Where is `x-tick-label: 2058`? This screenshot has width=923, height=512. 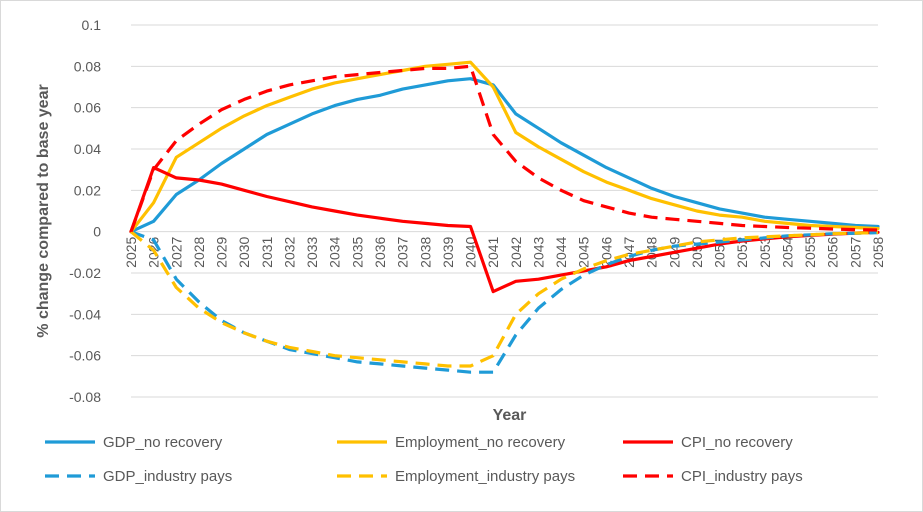 x-tick-label: 2058 is located at coordinates (878, 251).